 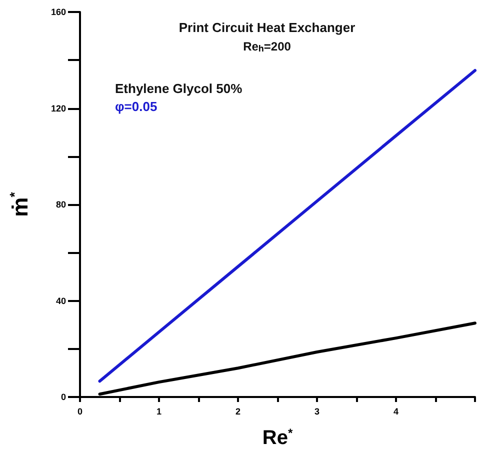 What do you see at coordinates (136, 106) in the screenshot?
I see `text: φ=0.05` at bounding box center [136, 106].